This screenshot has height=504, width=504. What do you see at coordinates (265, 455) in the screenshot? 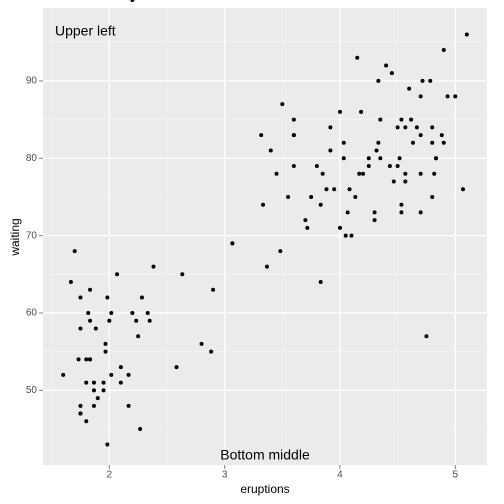
I see `annotation: Bottom middle` at bounding box center [265, 455].